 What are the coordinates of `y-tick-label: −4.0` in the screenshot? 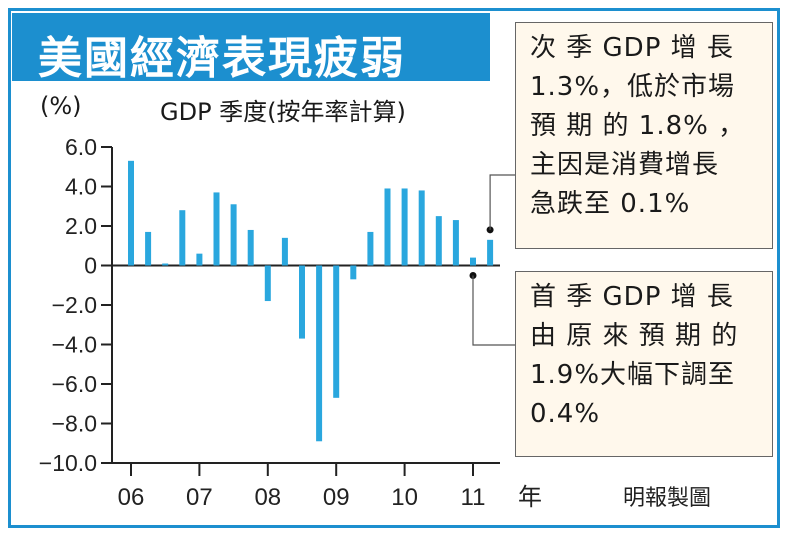 It's located at (74, 345).